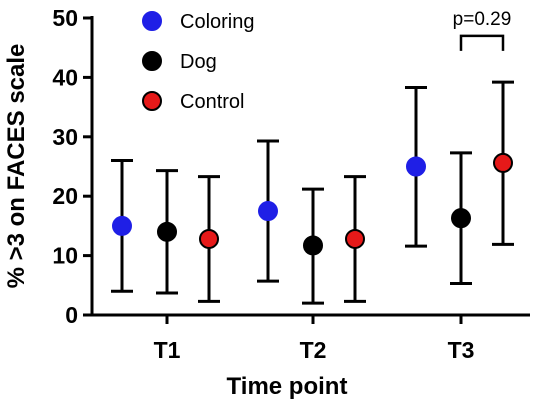 This screenshot has width=533, height=405. I want to click on x-tick-label-t3: T3, so click(461, 350).